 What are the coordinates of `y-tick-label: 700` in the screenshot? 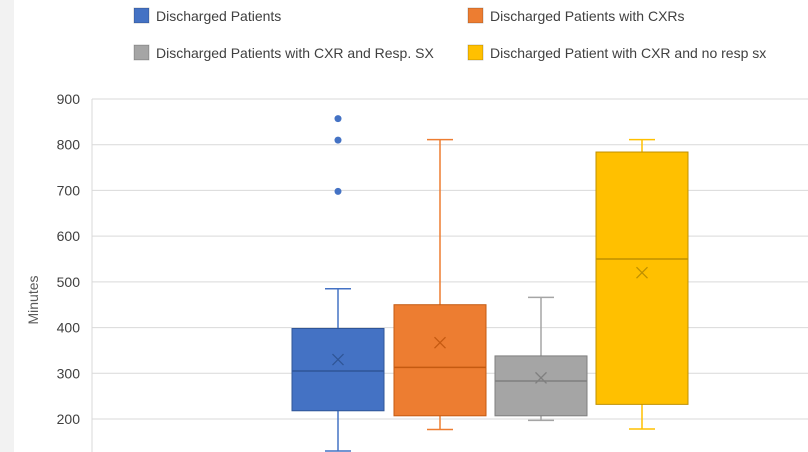 It's located at (69, 190).